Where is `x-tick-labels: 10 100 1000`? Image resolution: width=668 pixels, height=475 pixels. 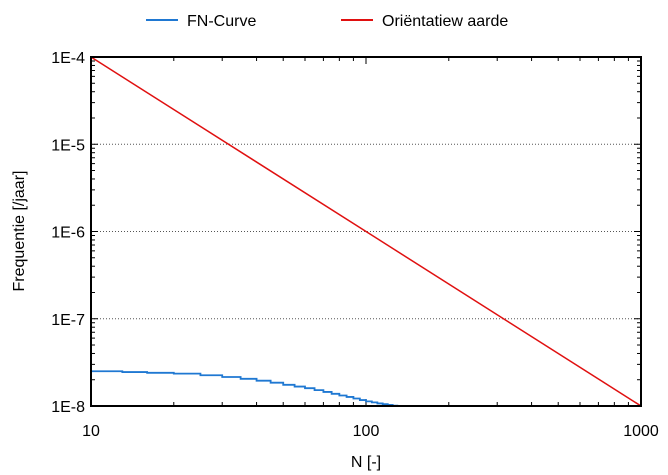
x-tick-labels: 10 100 1000 is located at coordinates (370, 431).